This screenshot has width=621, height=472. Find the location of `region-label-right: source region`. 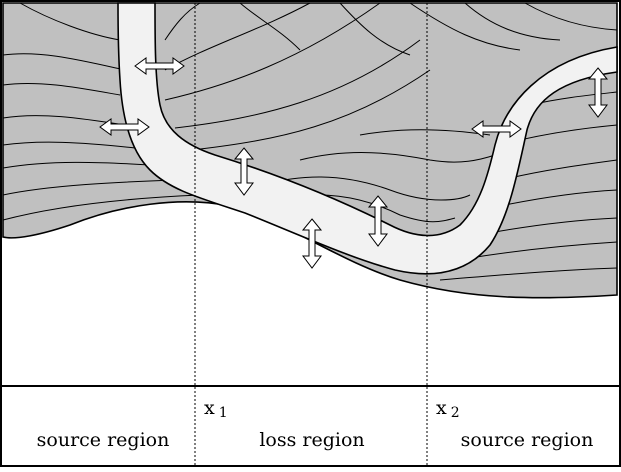

region-label-right: source region is located at coordinates (527, 440).